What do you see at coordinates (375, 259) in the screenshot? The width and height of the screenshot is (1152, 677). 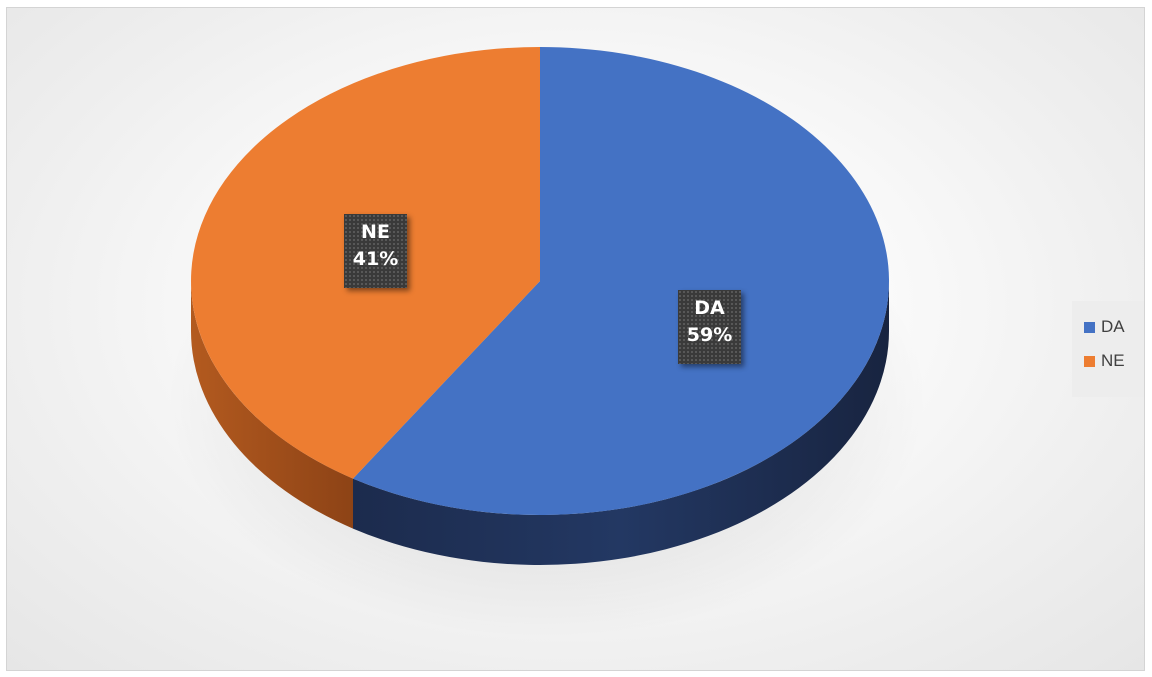 I see `data-label-ne-percent: 41%` at bounding box center [375, 259].